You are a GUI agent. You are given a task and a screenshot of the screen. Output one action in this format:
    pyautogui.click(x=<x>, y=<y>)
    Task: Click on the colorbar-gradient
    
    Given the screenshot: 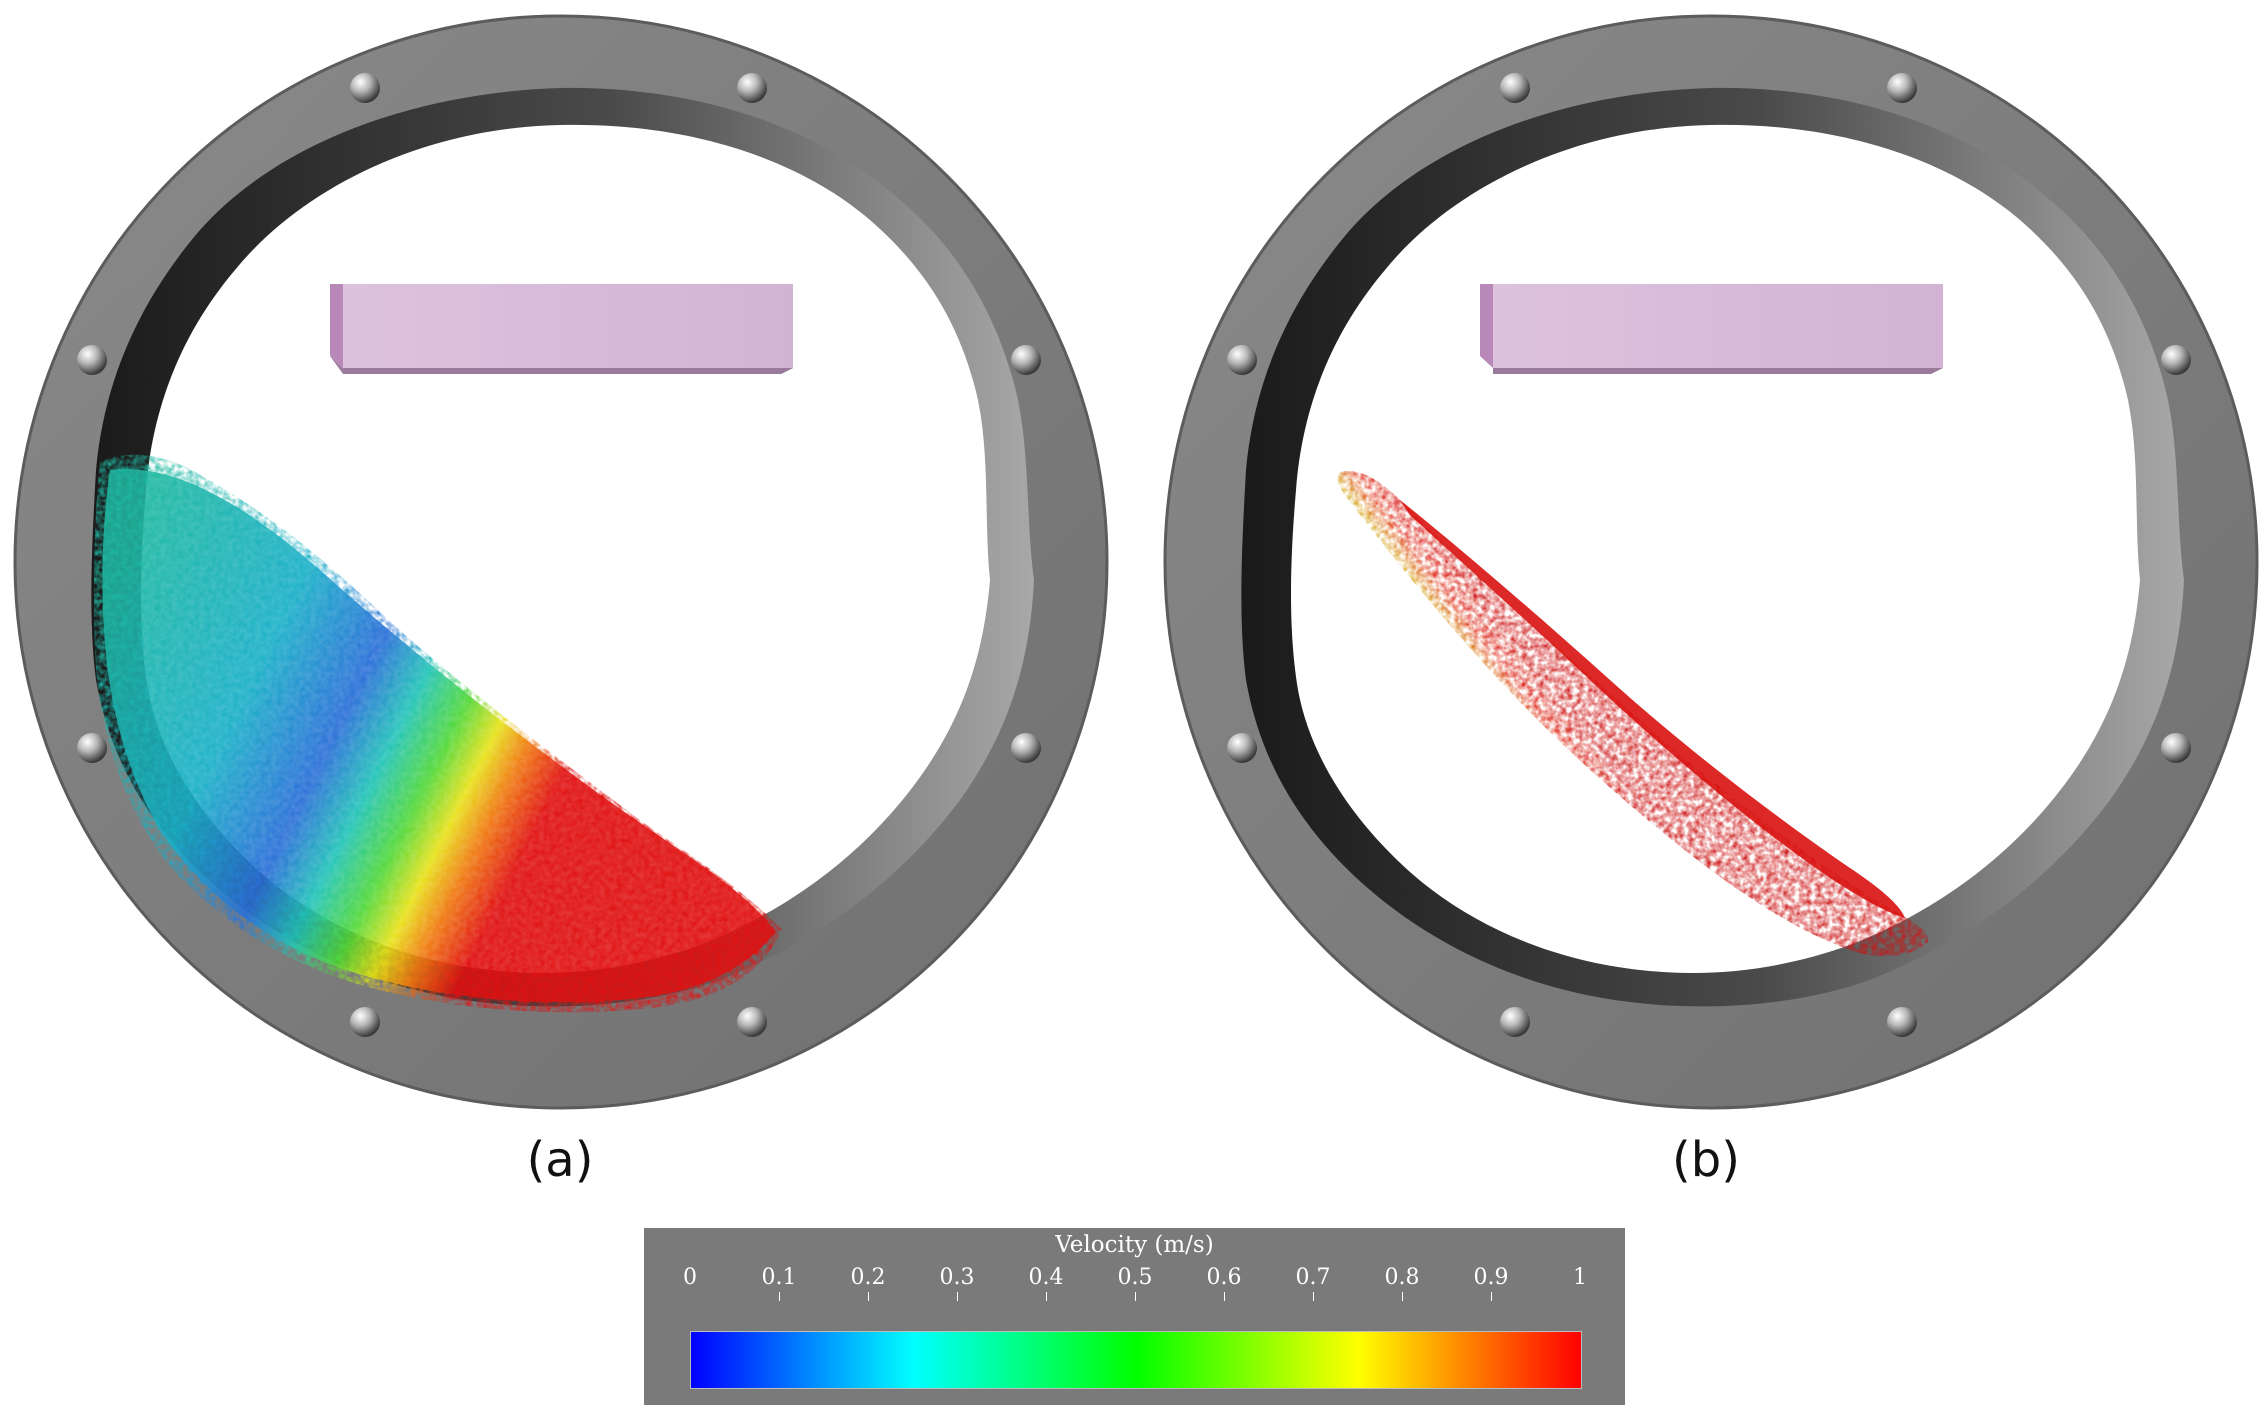 What is the action you would take?
    pyautogui.click(x=1136, y=1360)
    